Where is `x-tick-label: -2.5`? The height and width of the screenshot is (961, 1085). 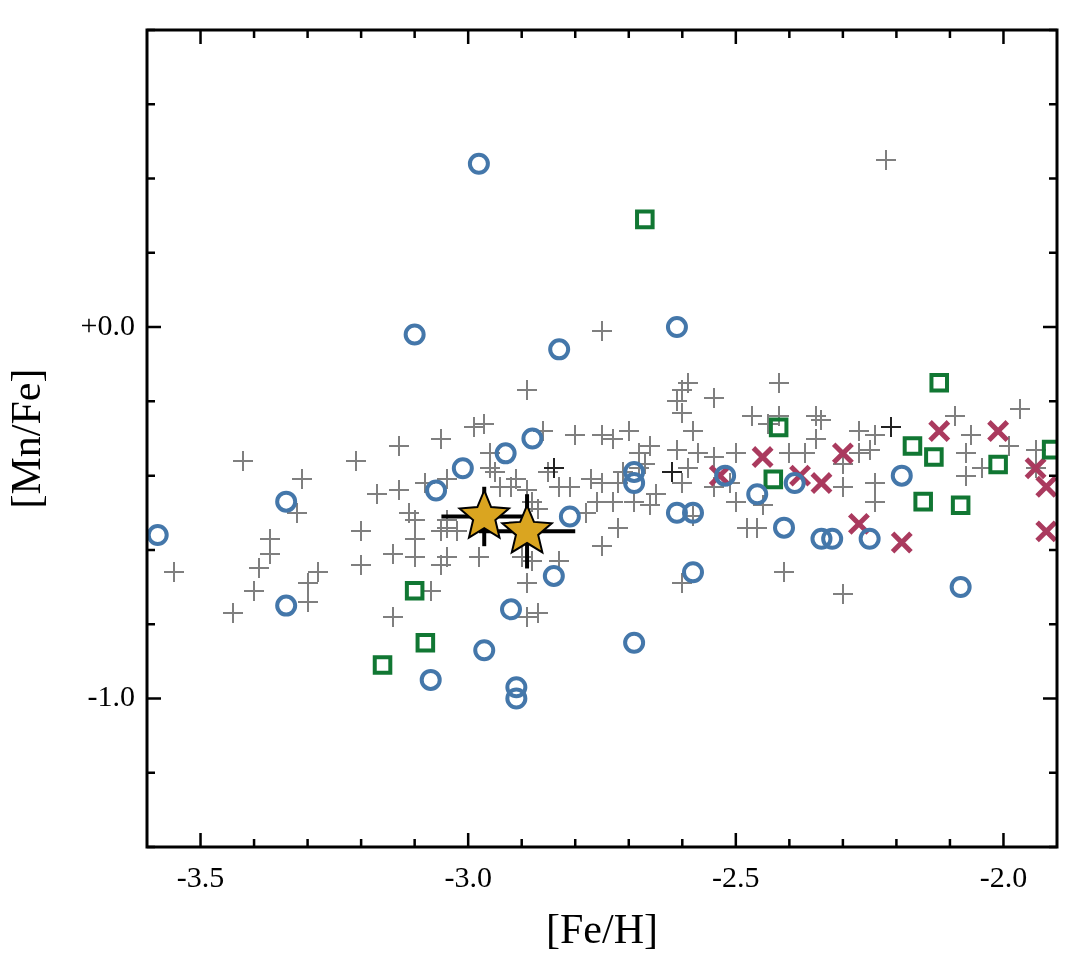
x-tick-label: -2.5 is located at coordinates (736, 876).